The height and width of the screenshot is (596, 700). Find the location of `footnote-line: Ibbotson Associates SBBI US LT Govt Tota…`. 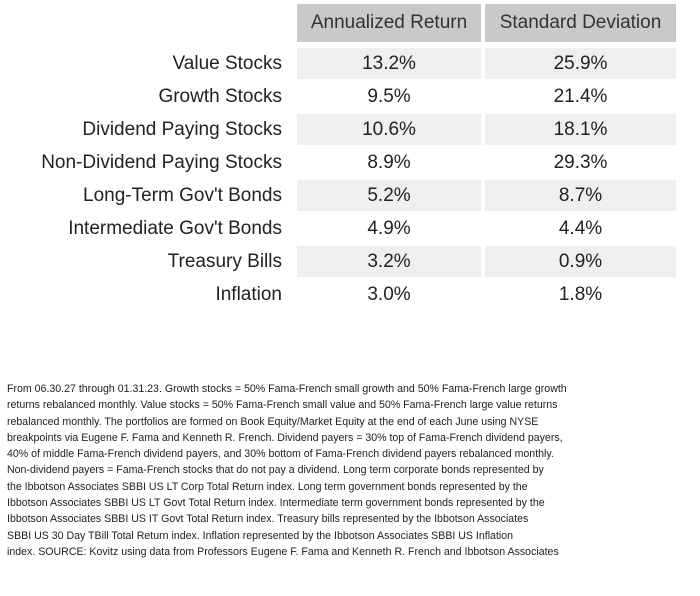

footnote-line: Ibbotson Associates SBBI US LT Govt Tota… is located at coordinates (276, 503).